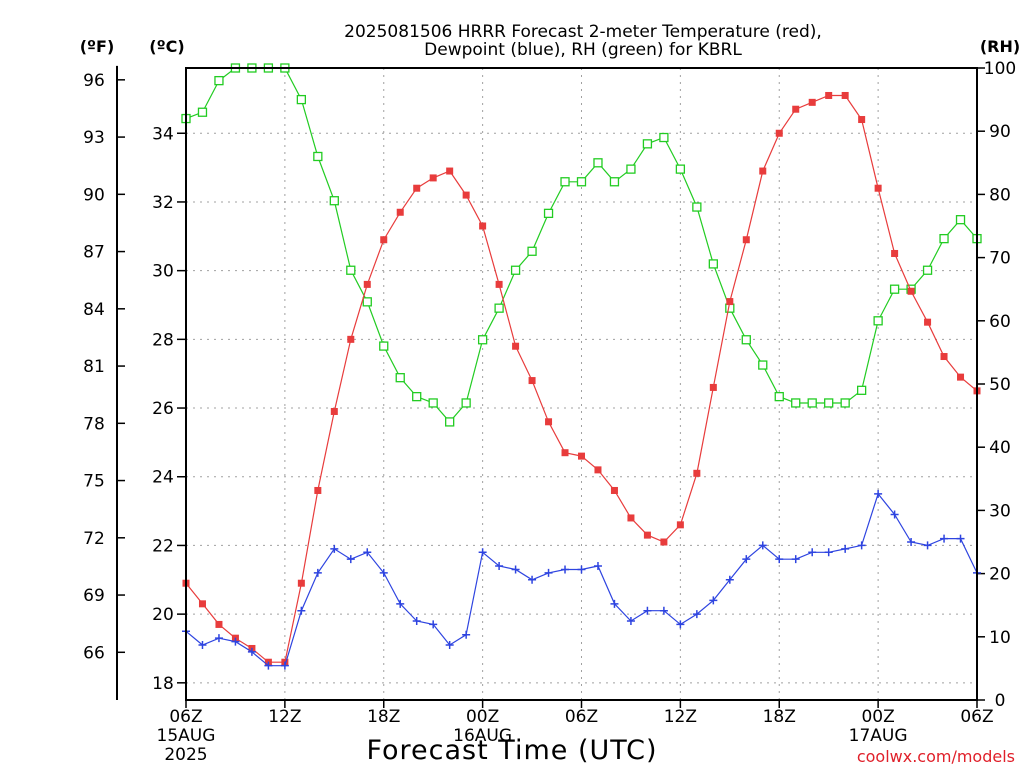  What do you see at coordinates (878, 736) in the screenshot?
I see `x-tick-date: 17AUG` at bounding box center [878, 736].